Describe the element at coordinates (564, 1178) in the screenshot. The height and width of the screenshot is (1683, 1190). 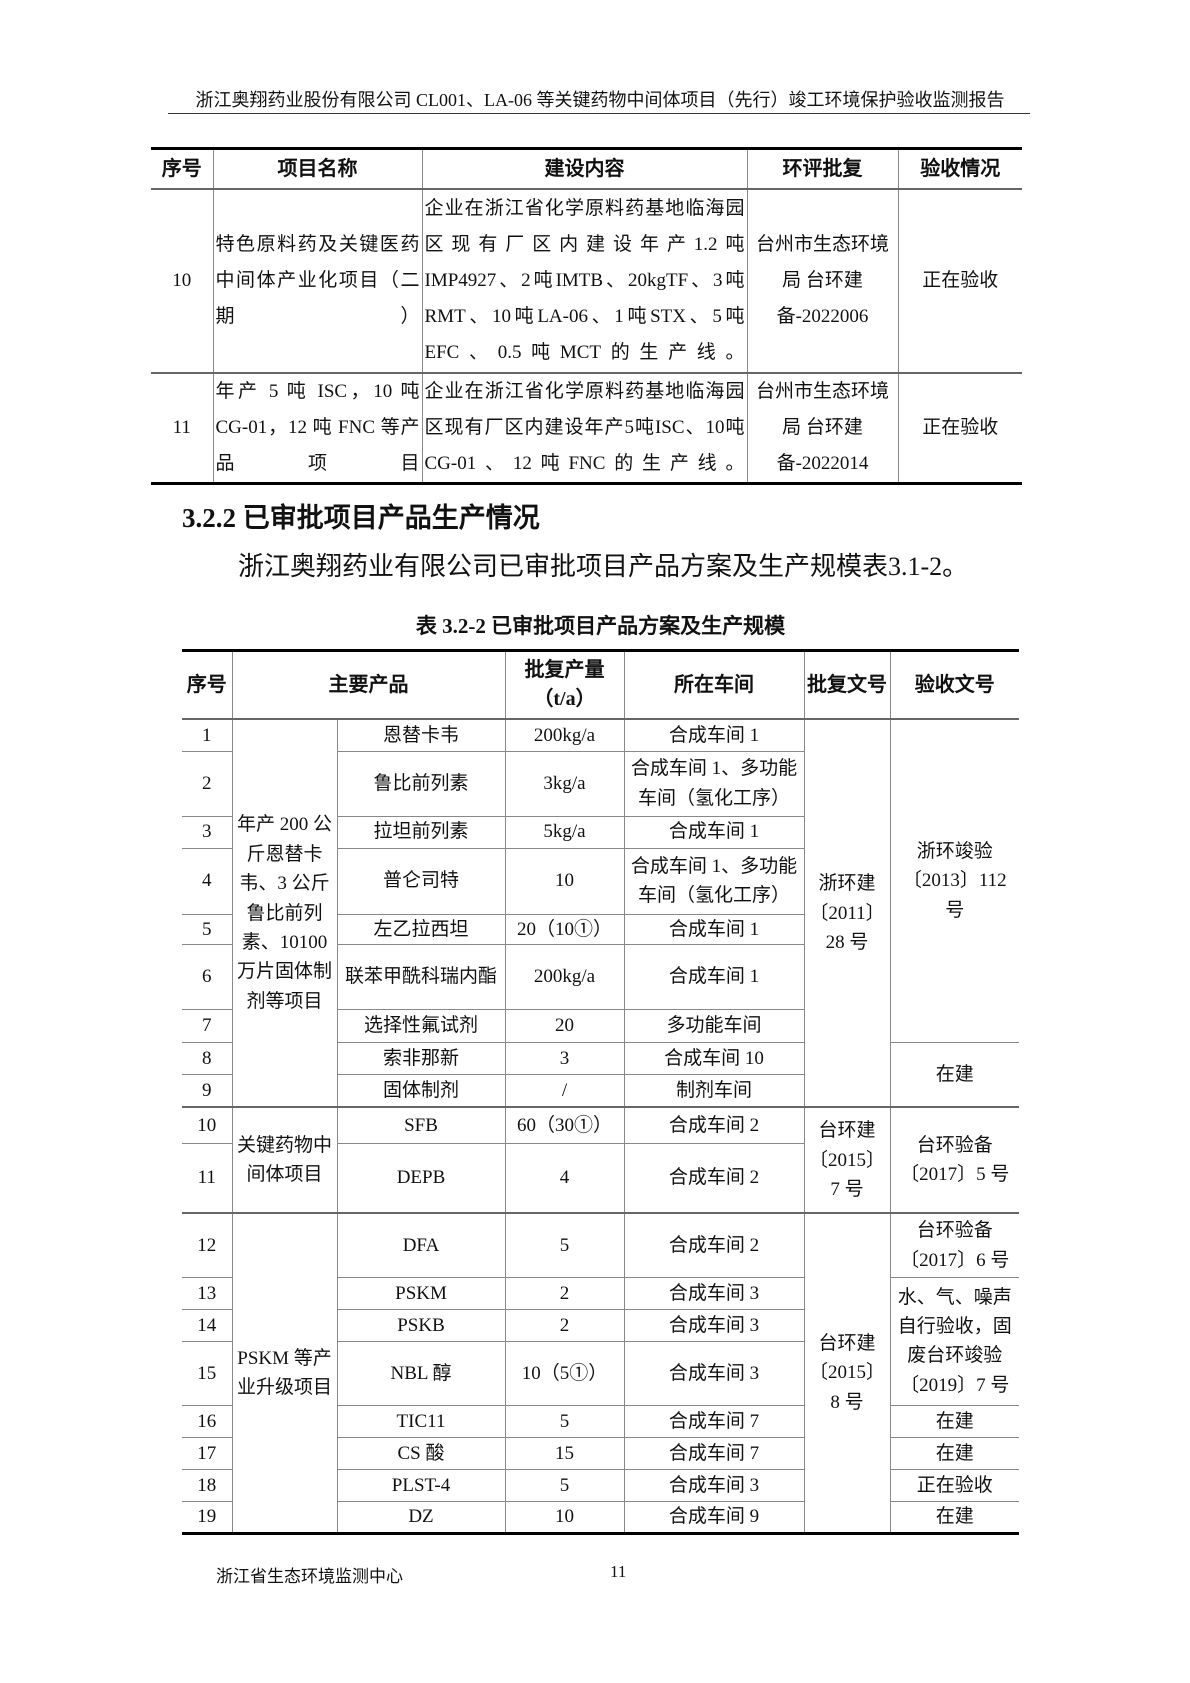
I see `cell-approved-output: 4` at that location.